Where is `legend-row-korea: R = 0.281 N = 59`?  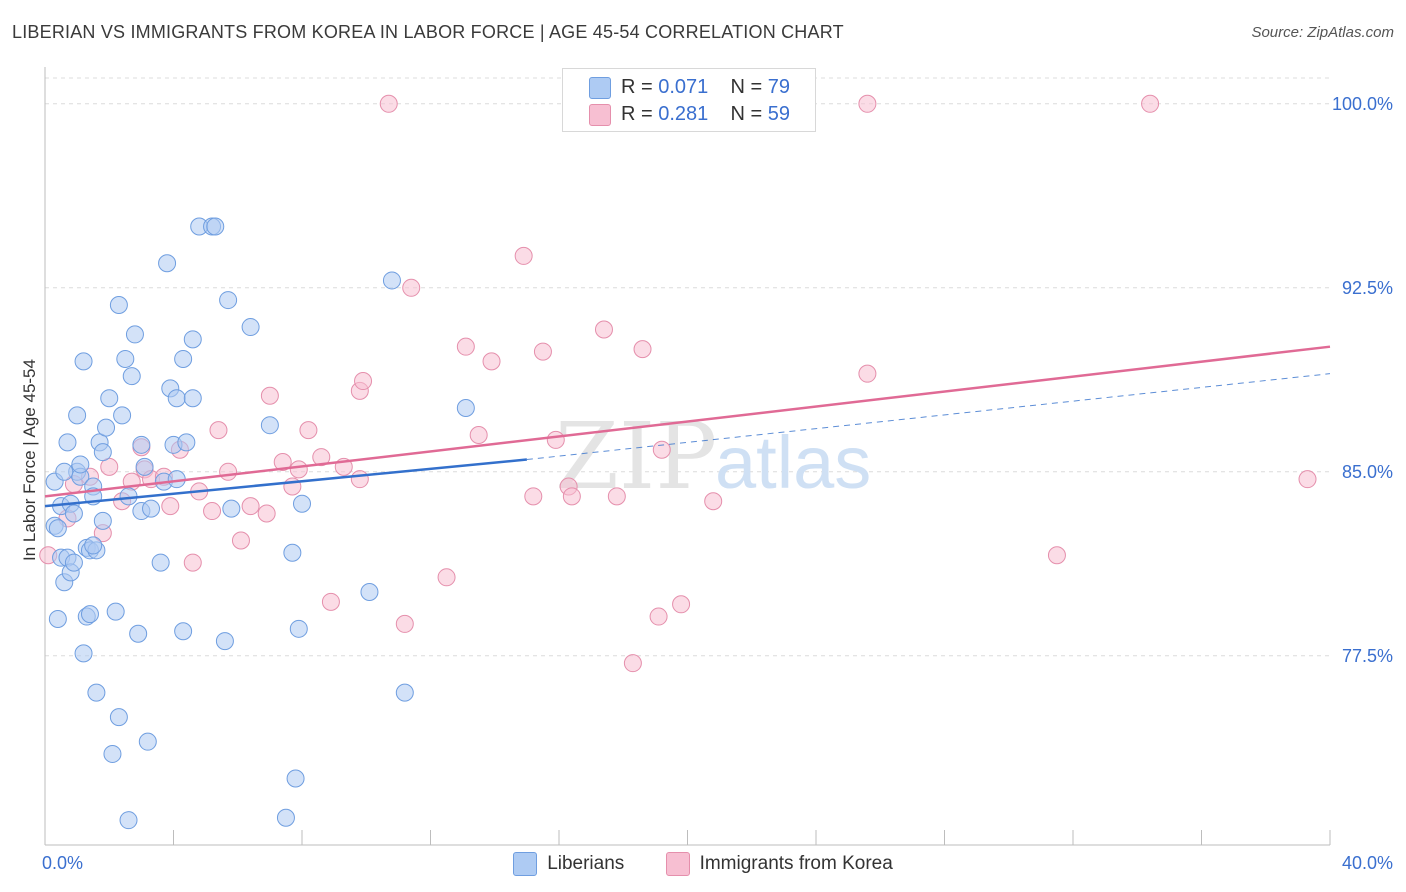 legend-row-korea: R = 0.281 N = 59 is located at coordinates (689, 114).